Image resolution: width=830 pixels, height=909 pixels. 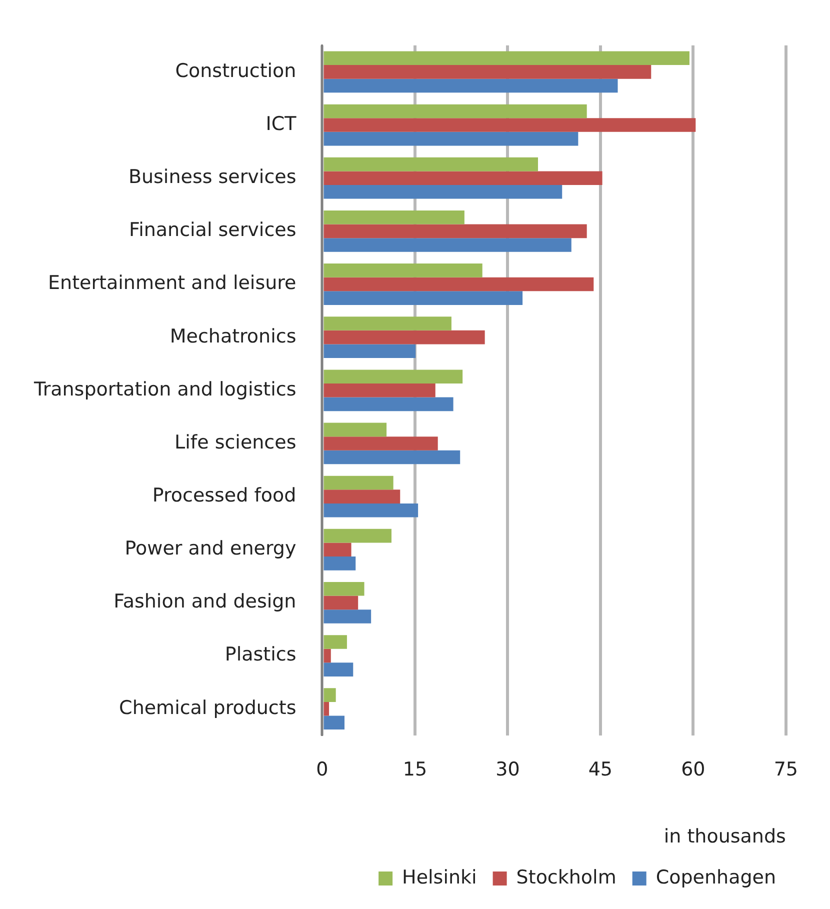 I want to click on y-tick-label: Power and energy, so click(x=210, y=549).